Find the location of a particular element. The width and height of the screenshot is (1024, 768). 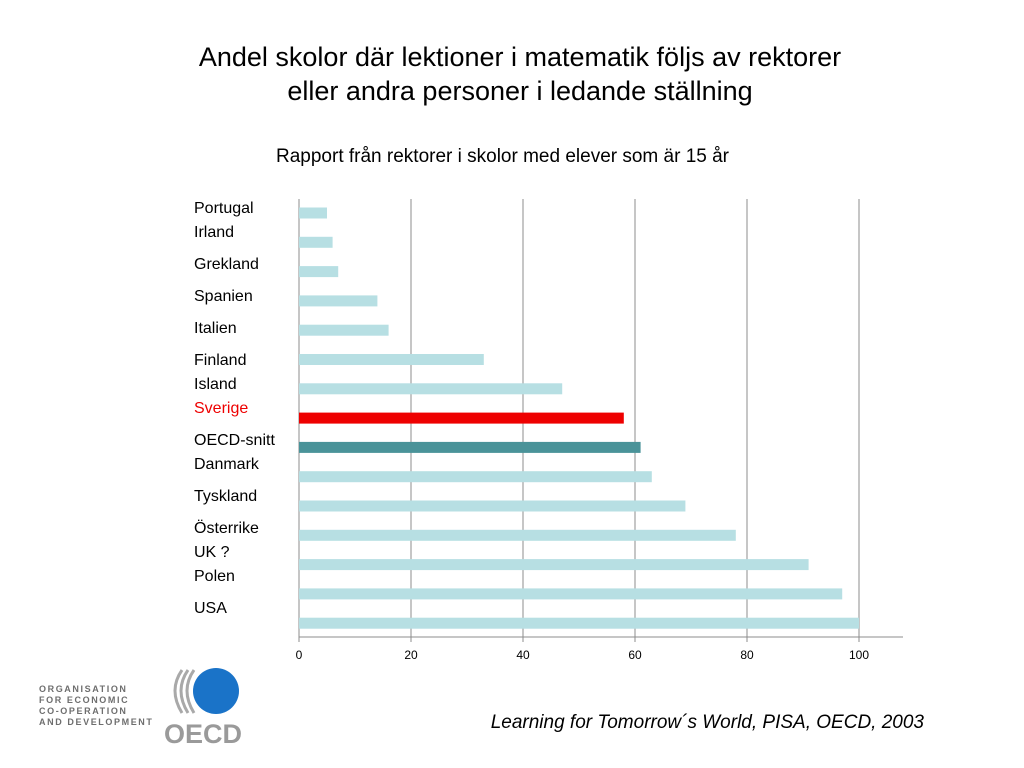

oecd-logo-text-line: AND DEVELOPMENT is located at coordinates (96, 722).